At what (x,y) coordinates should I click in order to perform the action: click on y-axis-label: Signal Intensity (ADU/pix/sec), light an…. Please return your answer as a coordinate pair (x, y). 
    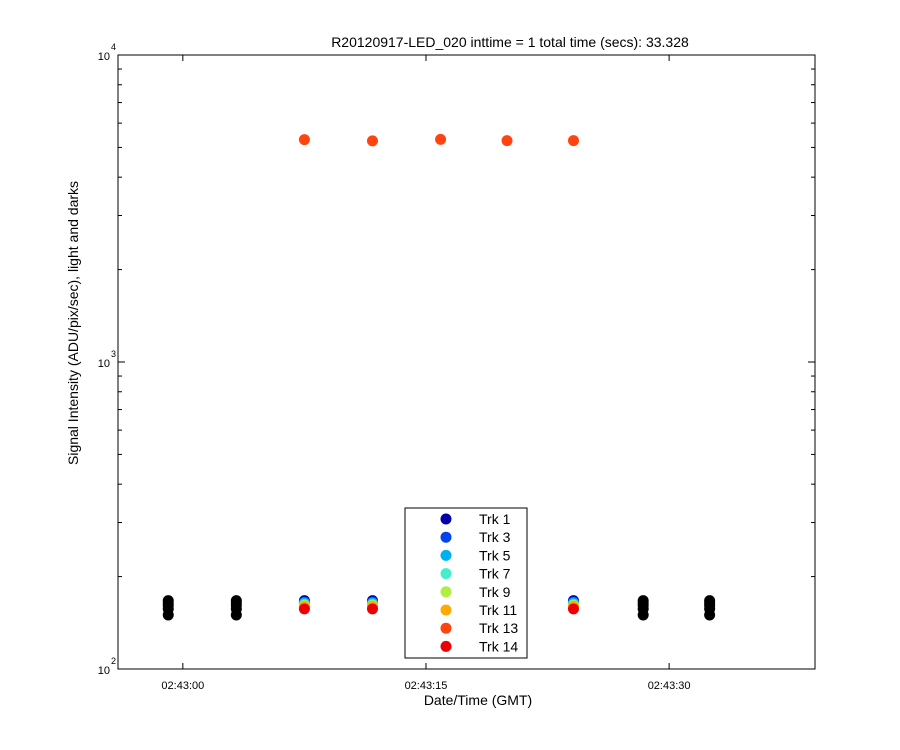
    Looking at the image, I should click on (73, 323).